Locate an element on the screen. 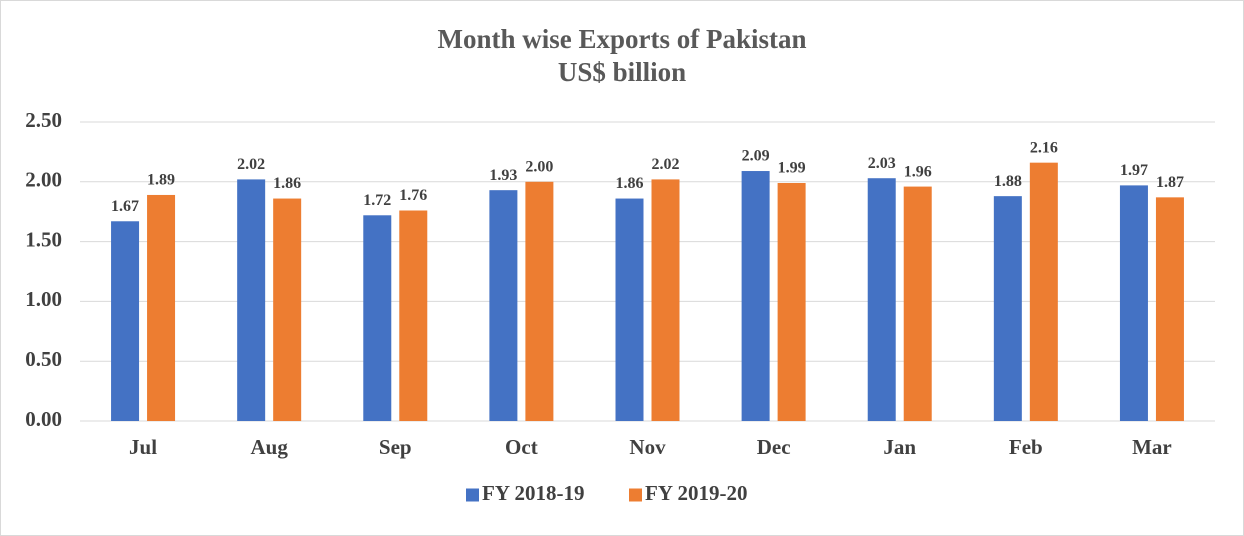 Image resolution: width=1244 pixels, height=536 pixels. value-label: 1.96 is located at coordinates (918, 171).